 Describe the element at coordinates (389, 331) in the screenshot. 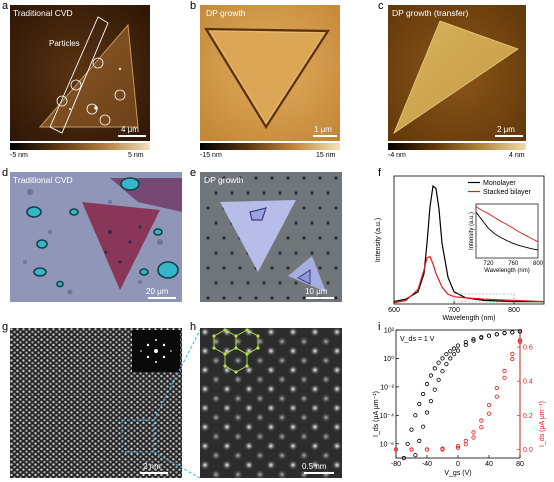

I see `y-left-tick-label: 10²` at that location.